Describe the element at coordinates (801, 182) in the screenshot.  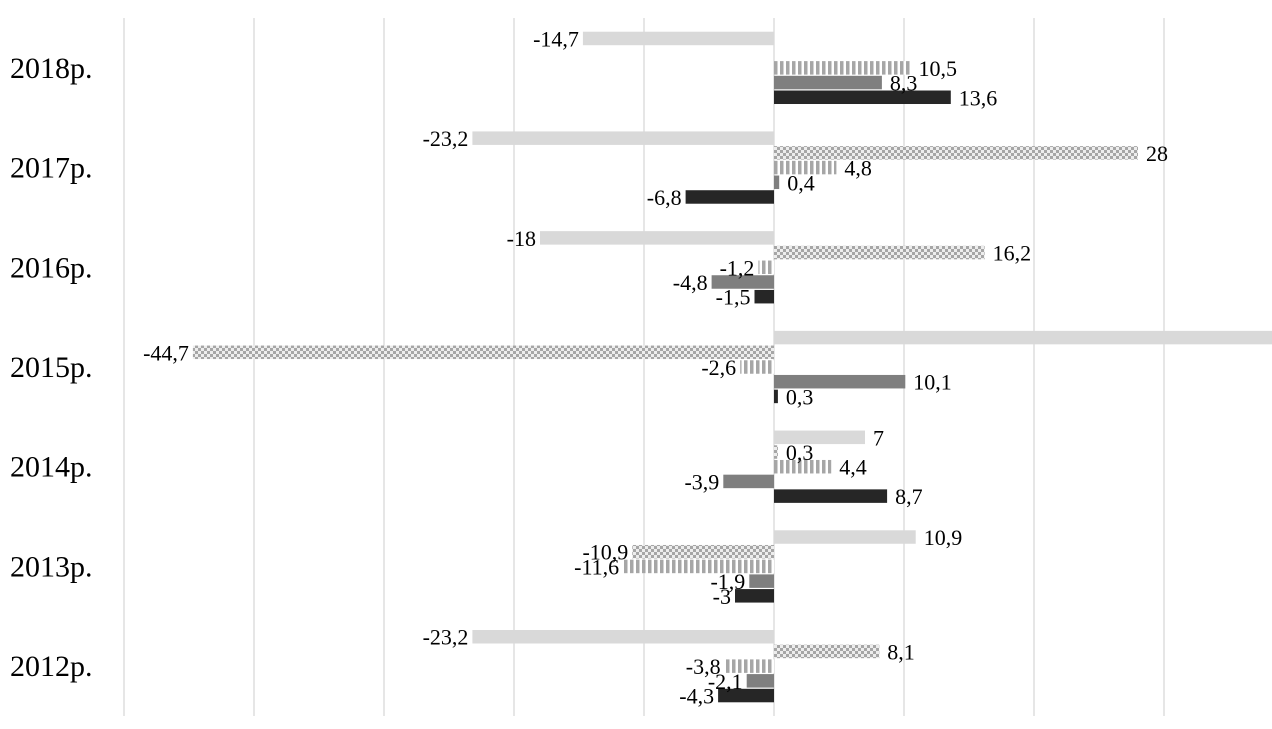
I see `data-label: 0,4` at that location.